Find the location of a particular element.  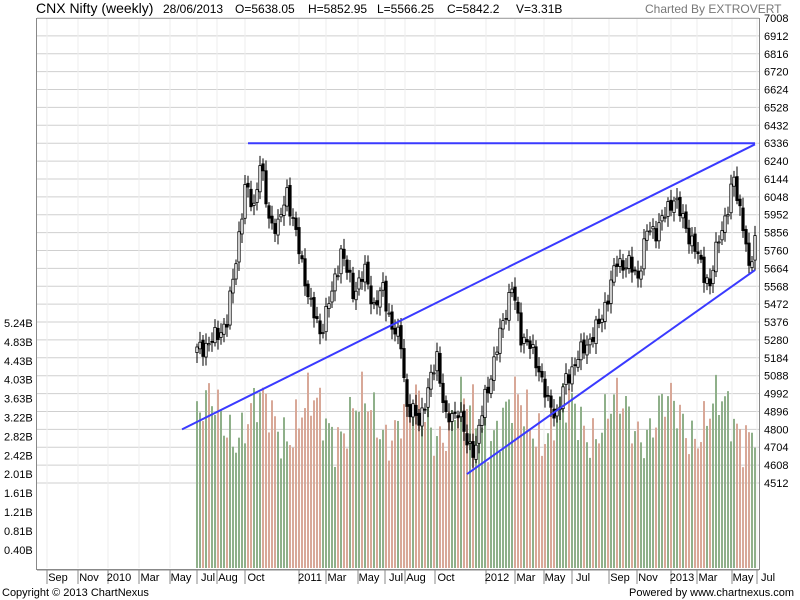

price-tick-label: 5376 is located at coordinates (776, 323).